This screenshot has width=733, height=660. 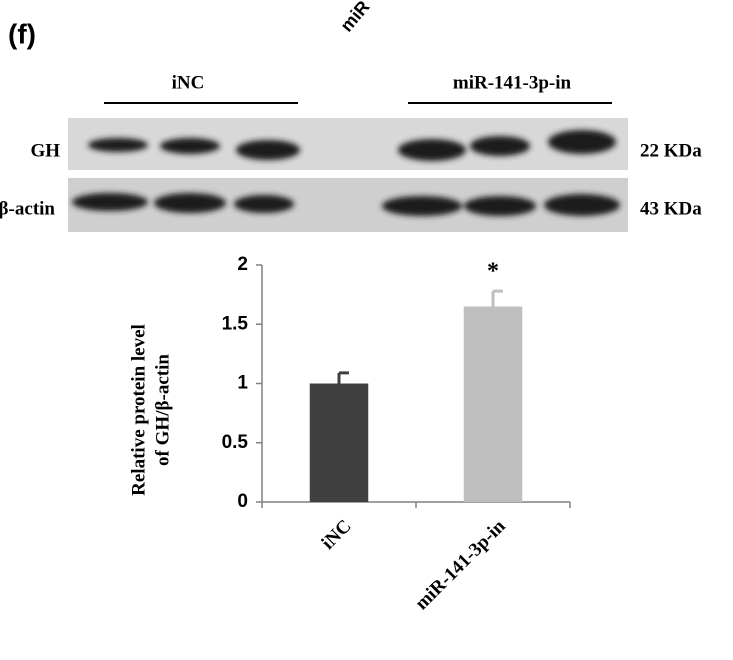 What do you see at coordinates (138, 410) in the screenshot?
I see `y-axis-label: Relative protein level` at bounding box center [138, 410].